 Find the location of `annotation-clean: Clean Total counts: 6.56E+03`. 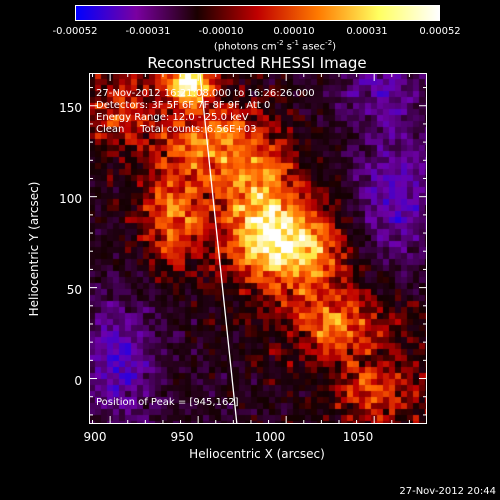

annotation-clean: Clean Total counts: 6.56E+03 is located at coordinates (176, 129).